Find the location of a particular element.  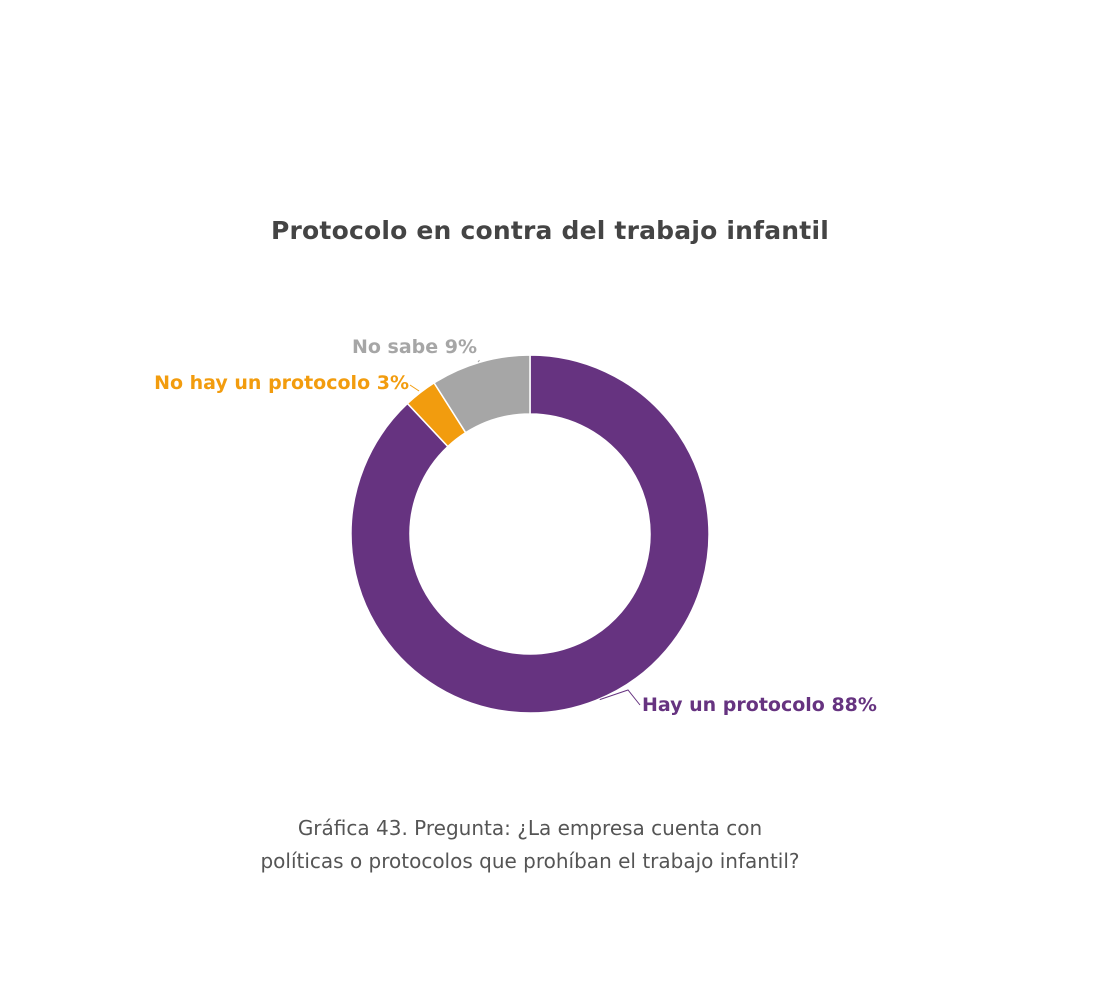

donut-slices is located at coordinates (530, 534).